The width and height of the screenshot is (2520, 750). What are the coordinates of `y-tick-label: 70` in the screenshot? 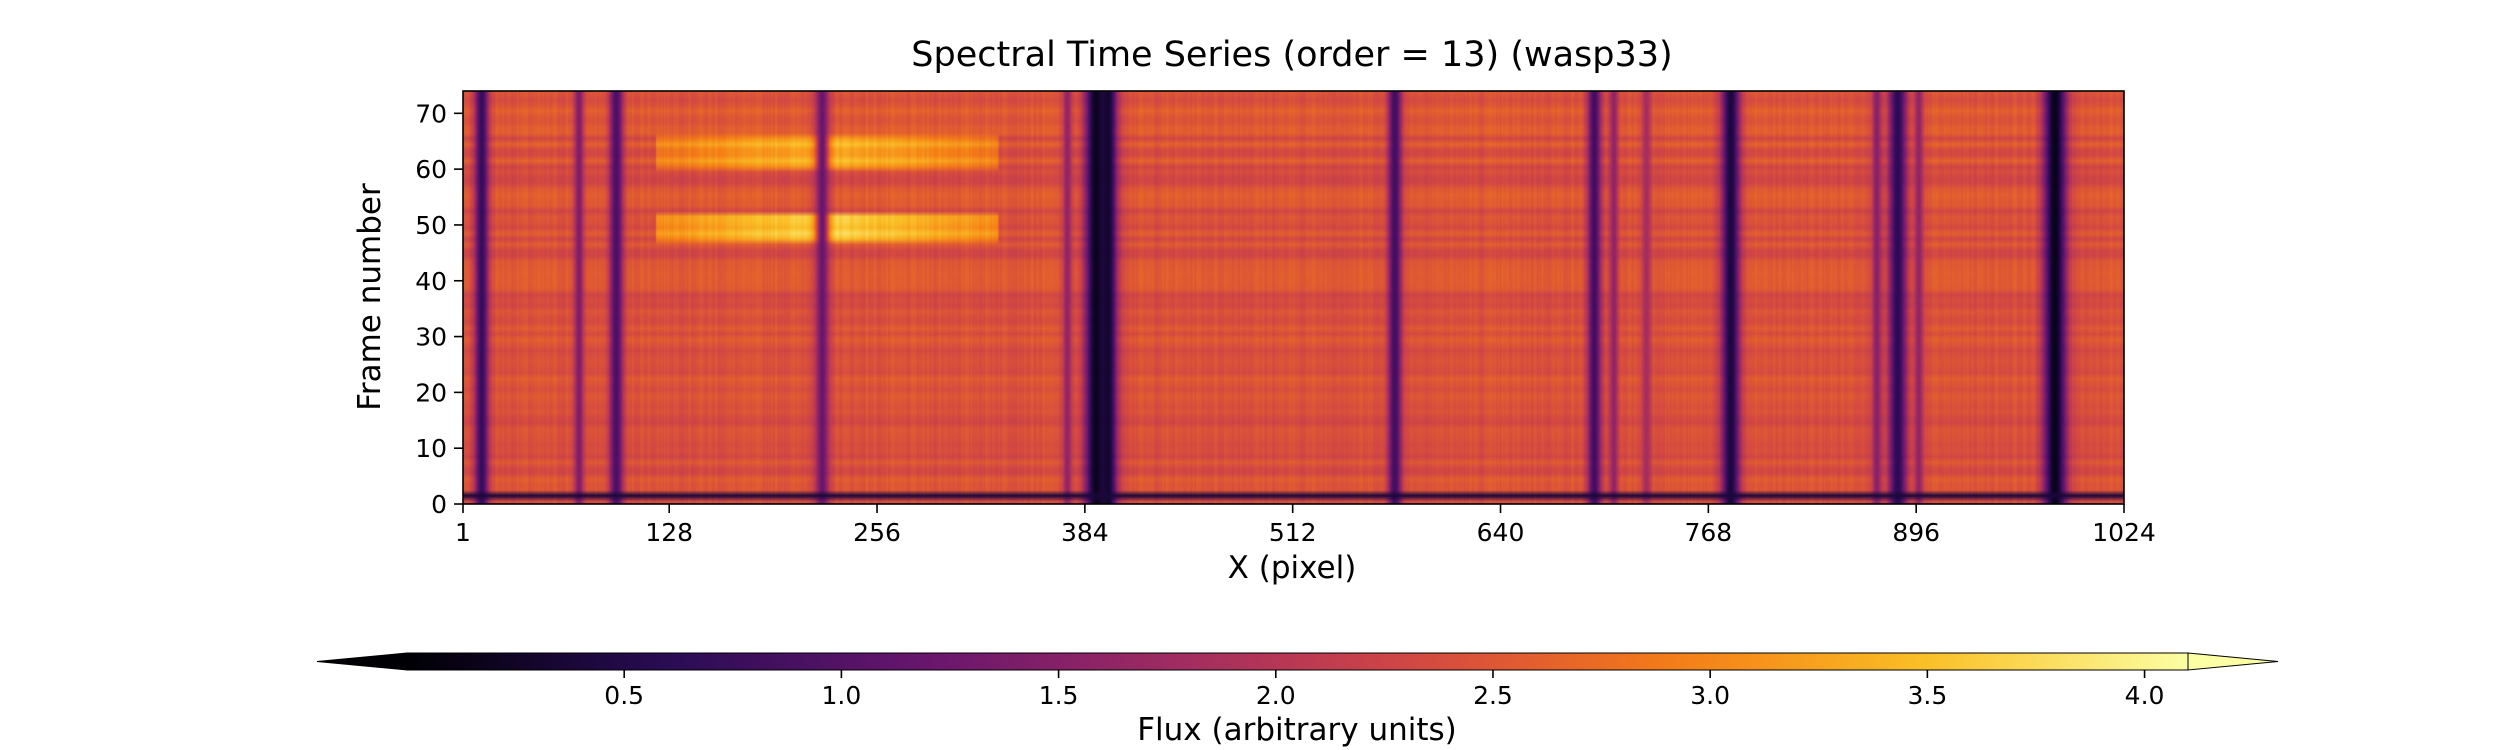 It's located at (431, 113).